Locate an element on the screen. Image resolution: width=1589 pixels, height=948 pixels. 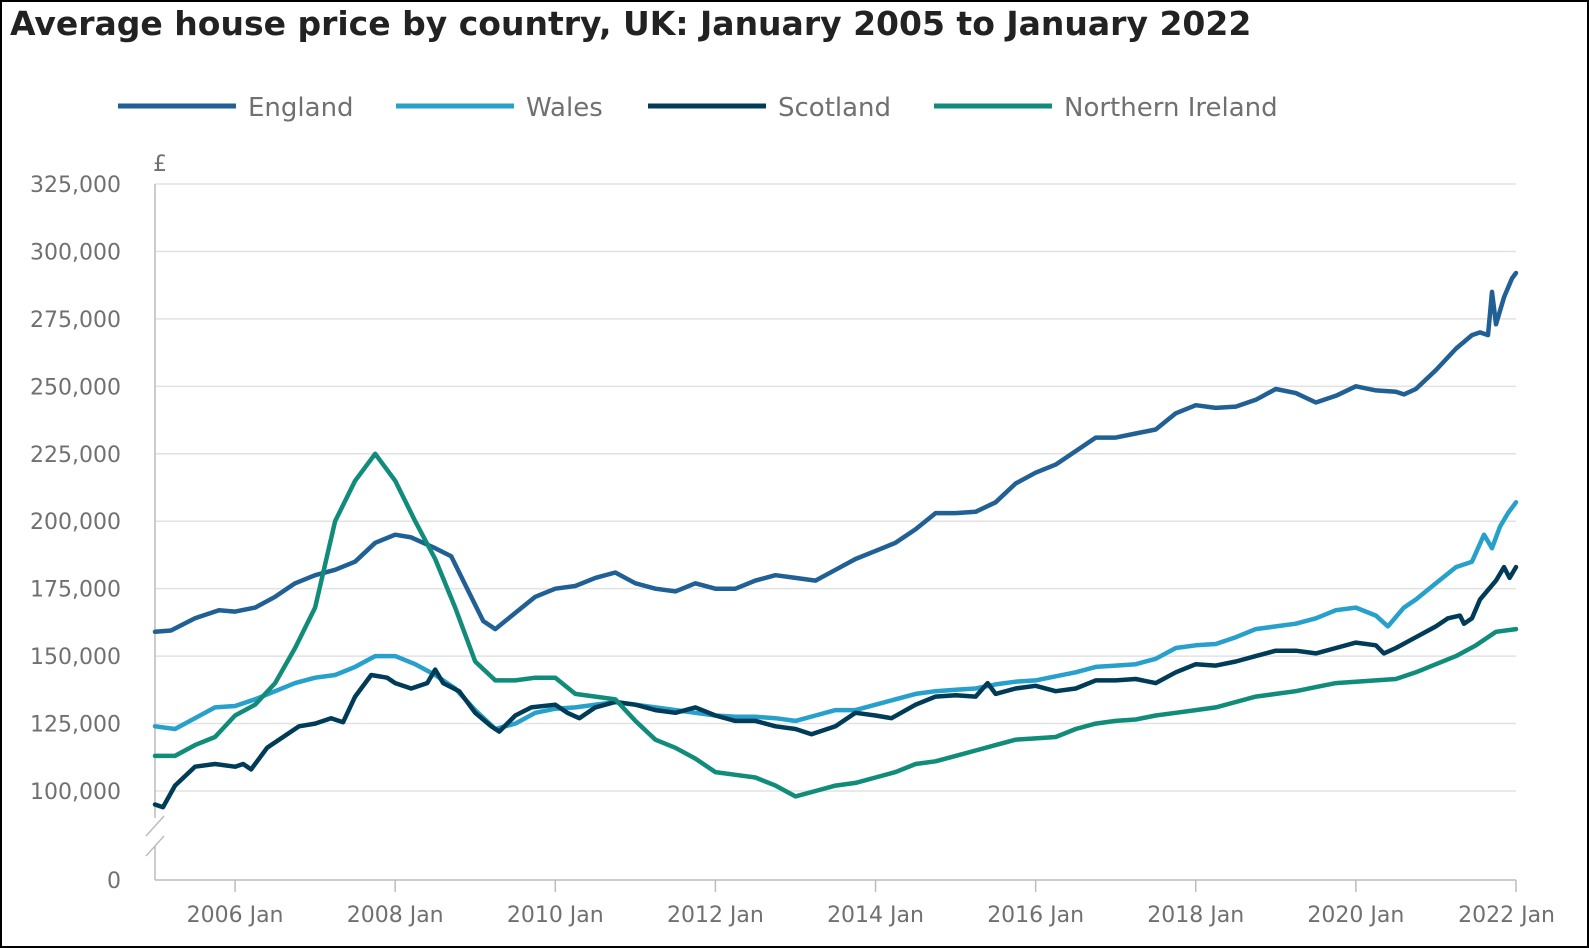
y-tick-label: 100,000 is located at coordinates (75, 792).